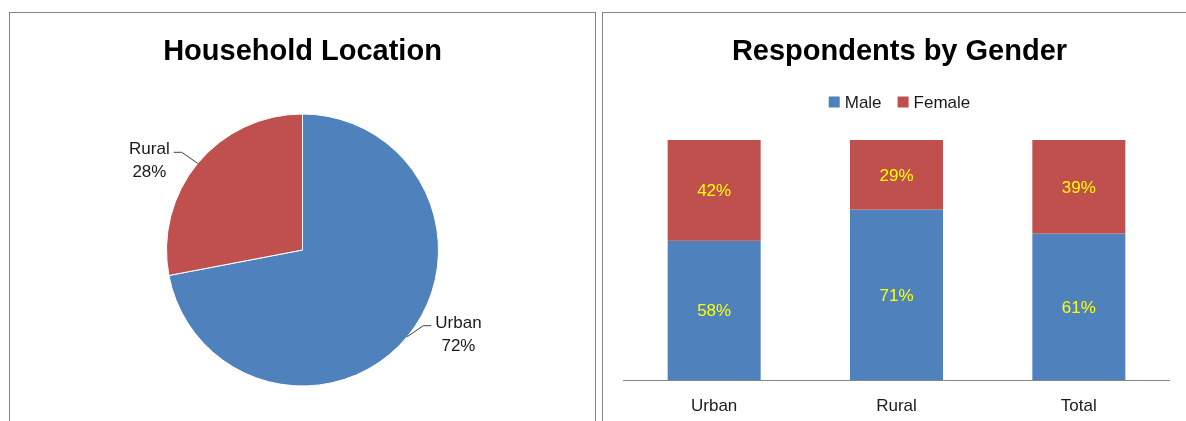 This screenshot has height=421, width=1186. Describe the element at coordinates (149, 171) in the screenshot. I see `data-label: 28%` at that location.